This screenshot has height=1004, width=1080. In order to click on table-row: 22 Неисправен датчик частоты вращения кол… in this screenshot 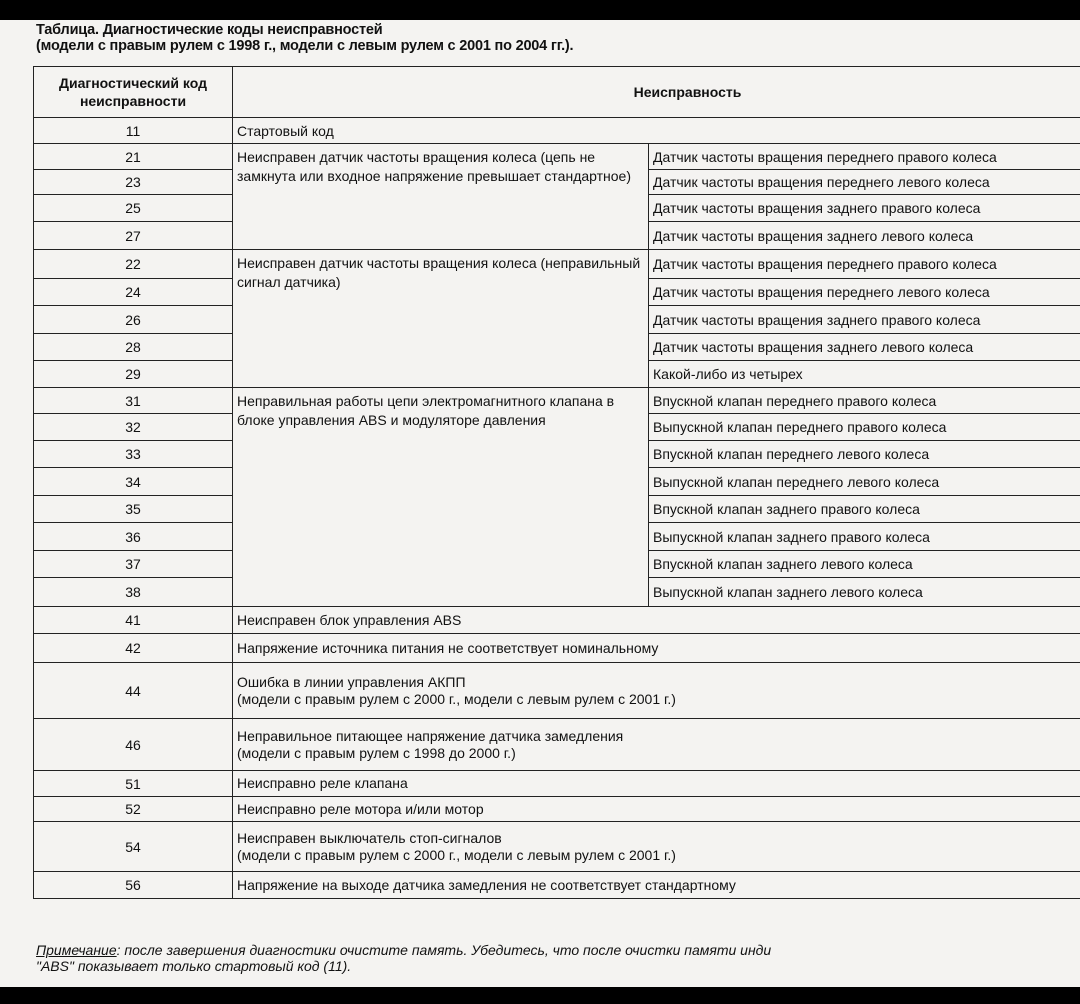, I will do `click(556, 318)`.